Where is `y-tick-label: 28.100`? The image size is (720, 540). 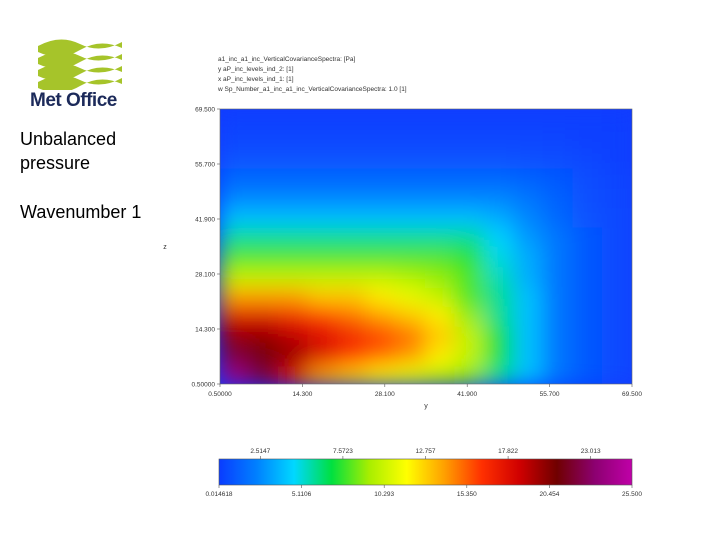 y-tick-label: 28.100 is located at coordinates (205, 275).